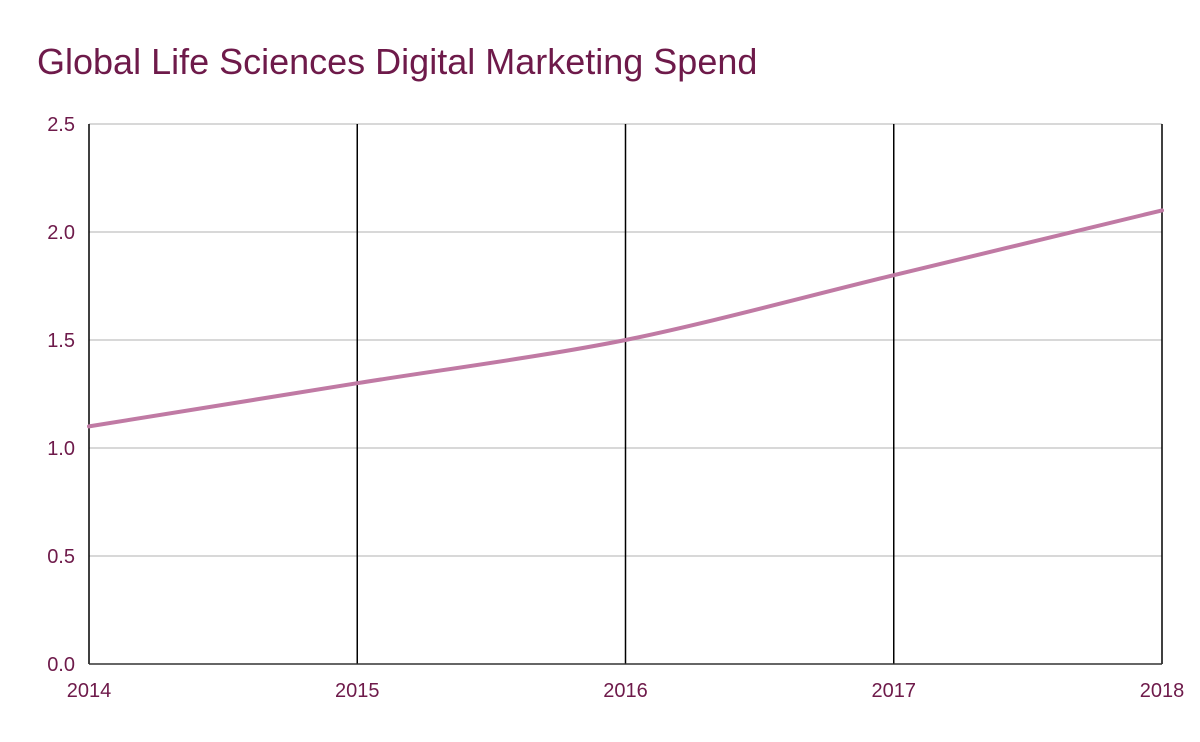 Image resolution: width=1200 pixels, height=742 pixels. Describe the element at coordinates (61, 341) in the screenshot. I see `y-tick-label: 1.5` at that location.